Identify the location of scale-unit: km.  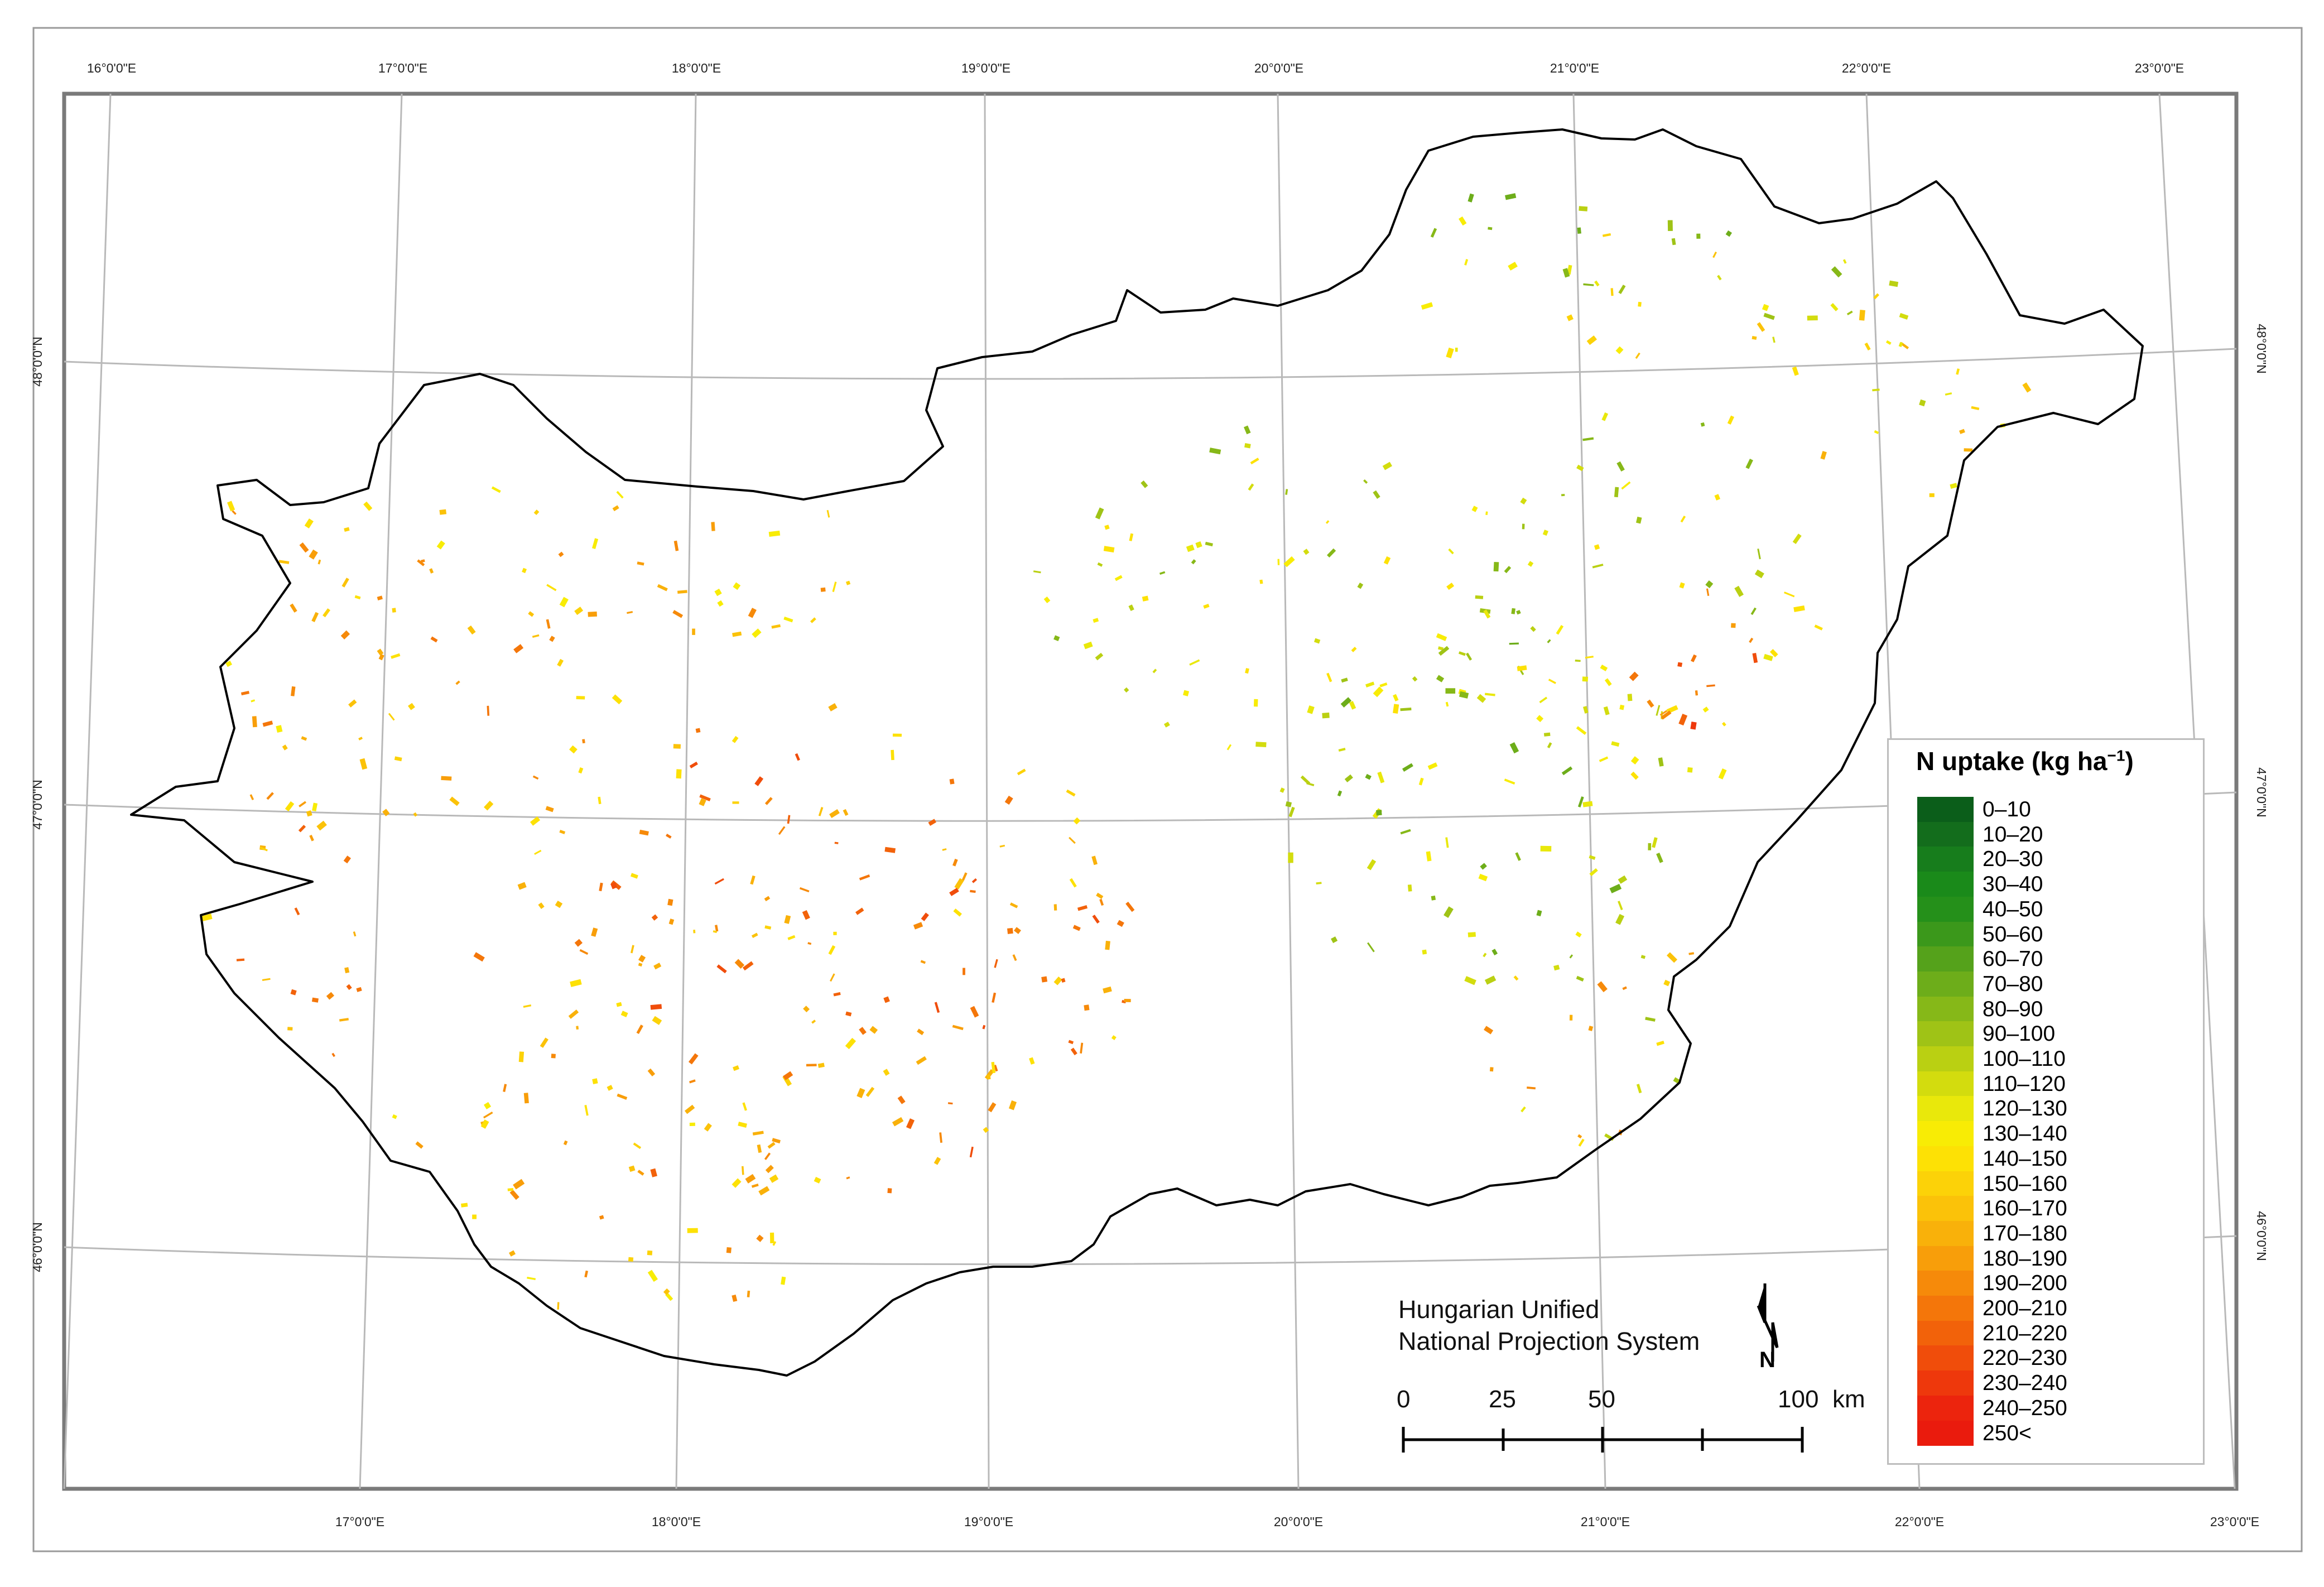
(1849, 1399).